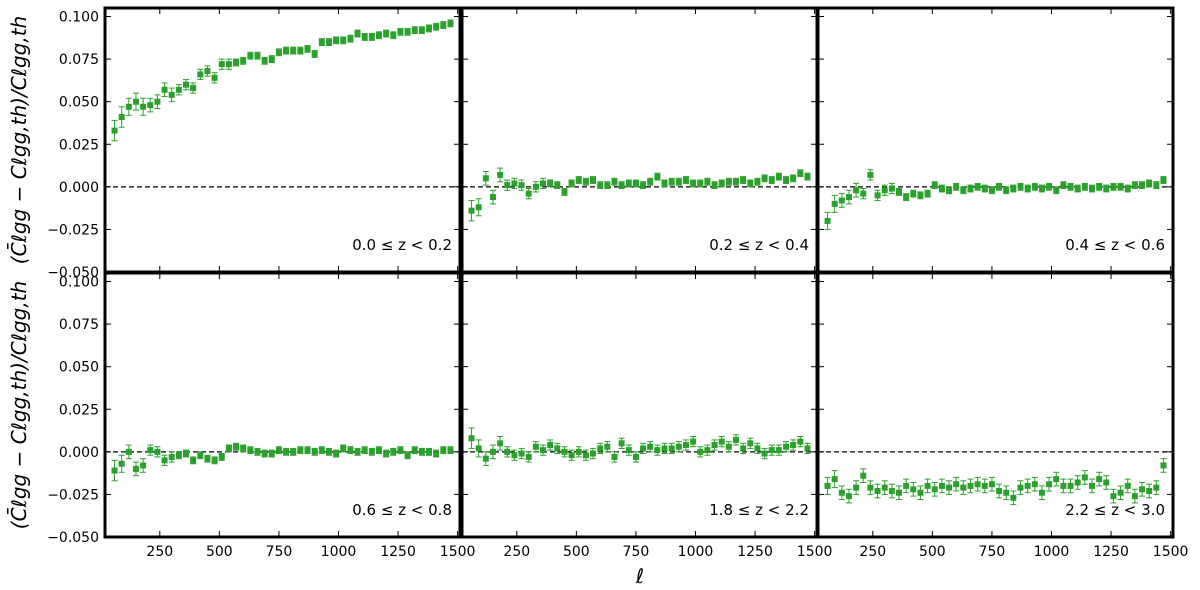 The image size is (1200, 590). I want to click on y-tick-label: −0.025, so click(73, 230).